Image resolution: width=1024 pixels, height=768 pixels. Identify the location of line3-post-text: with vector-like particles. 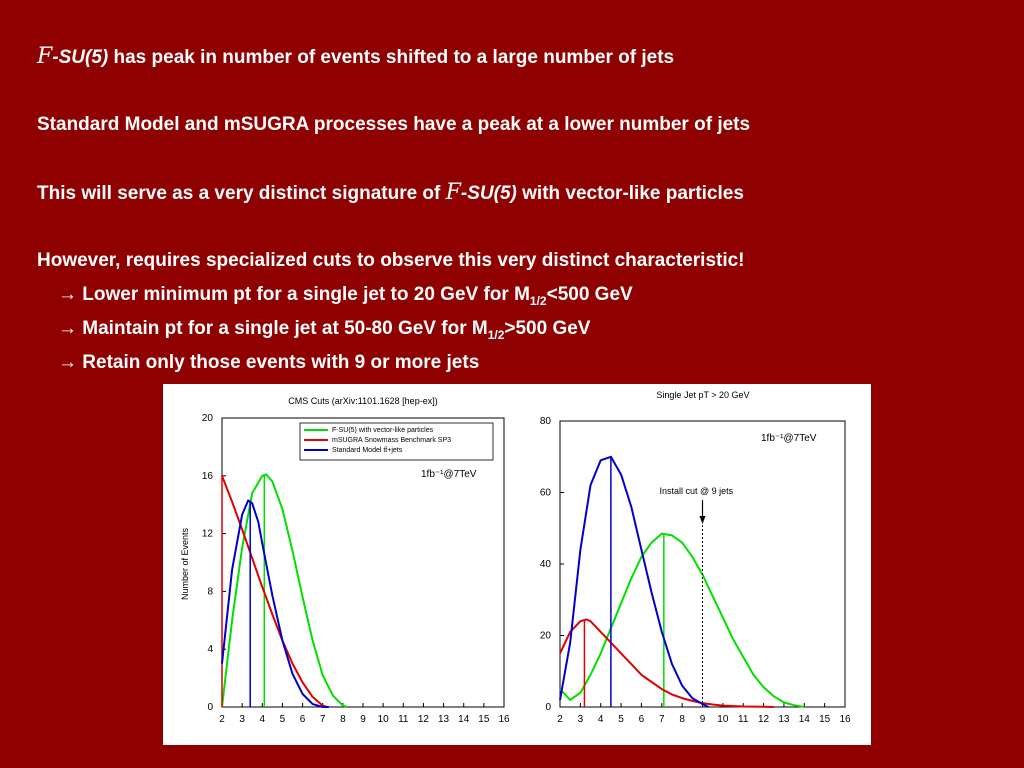
(630, 193).